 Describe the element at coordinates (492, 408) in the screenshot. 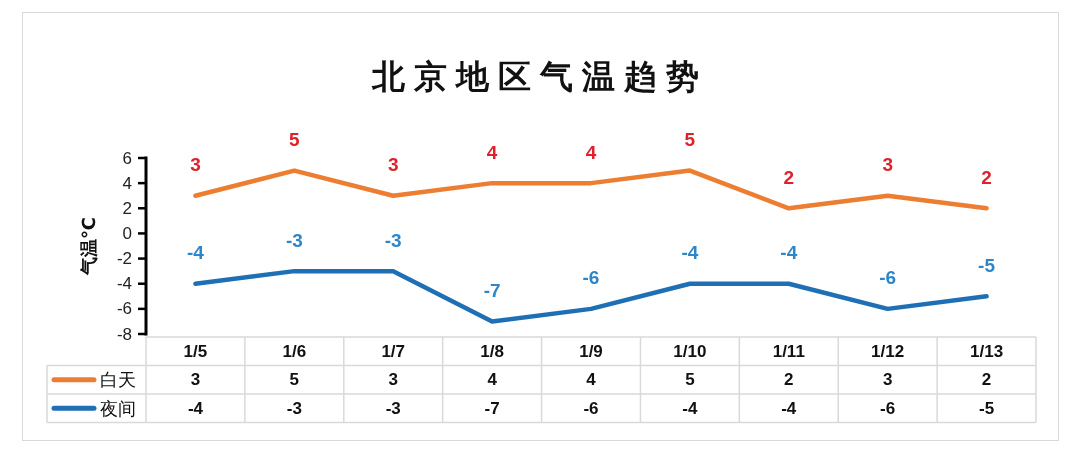

I see `data-label: -7` at that location.